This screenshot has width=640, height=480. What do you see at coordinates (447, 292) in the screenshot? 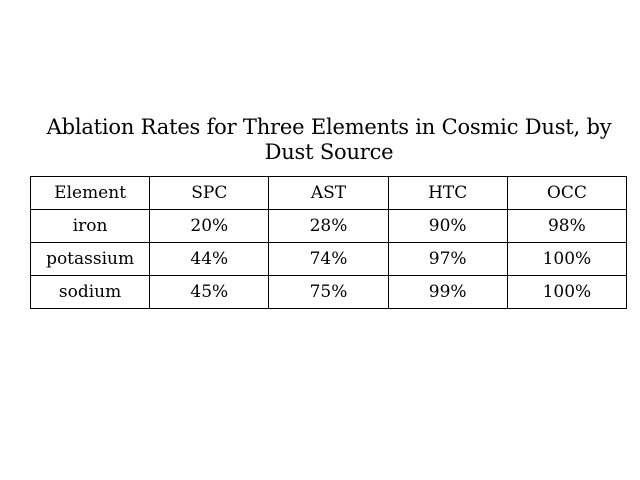
I see `table-cell: 99%` at bounding box center [447, 292].